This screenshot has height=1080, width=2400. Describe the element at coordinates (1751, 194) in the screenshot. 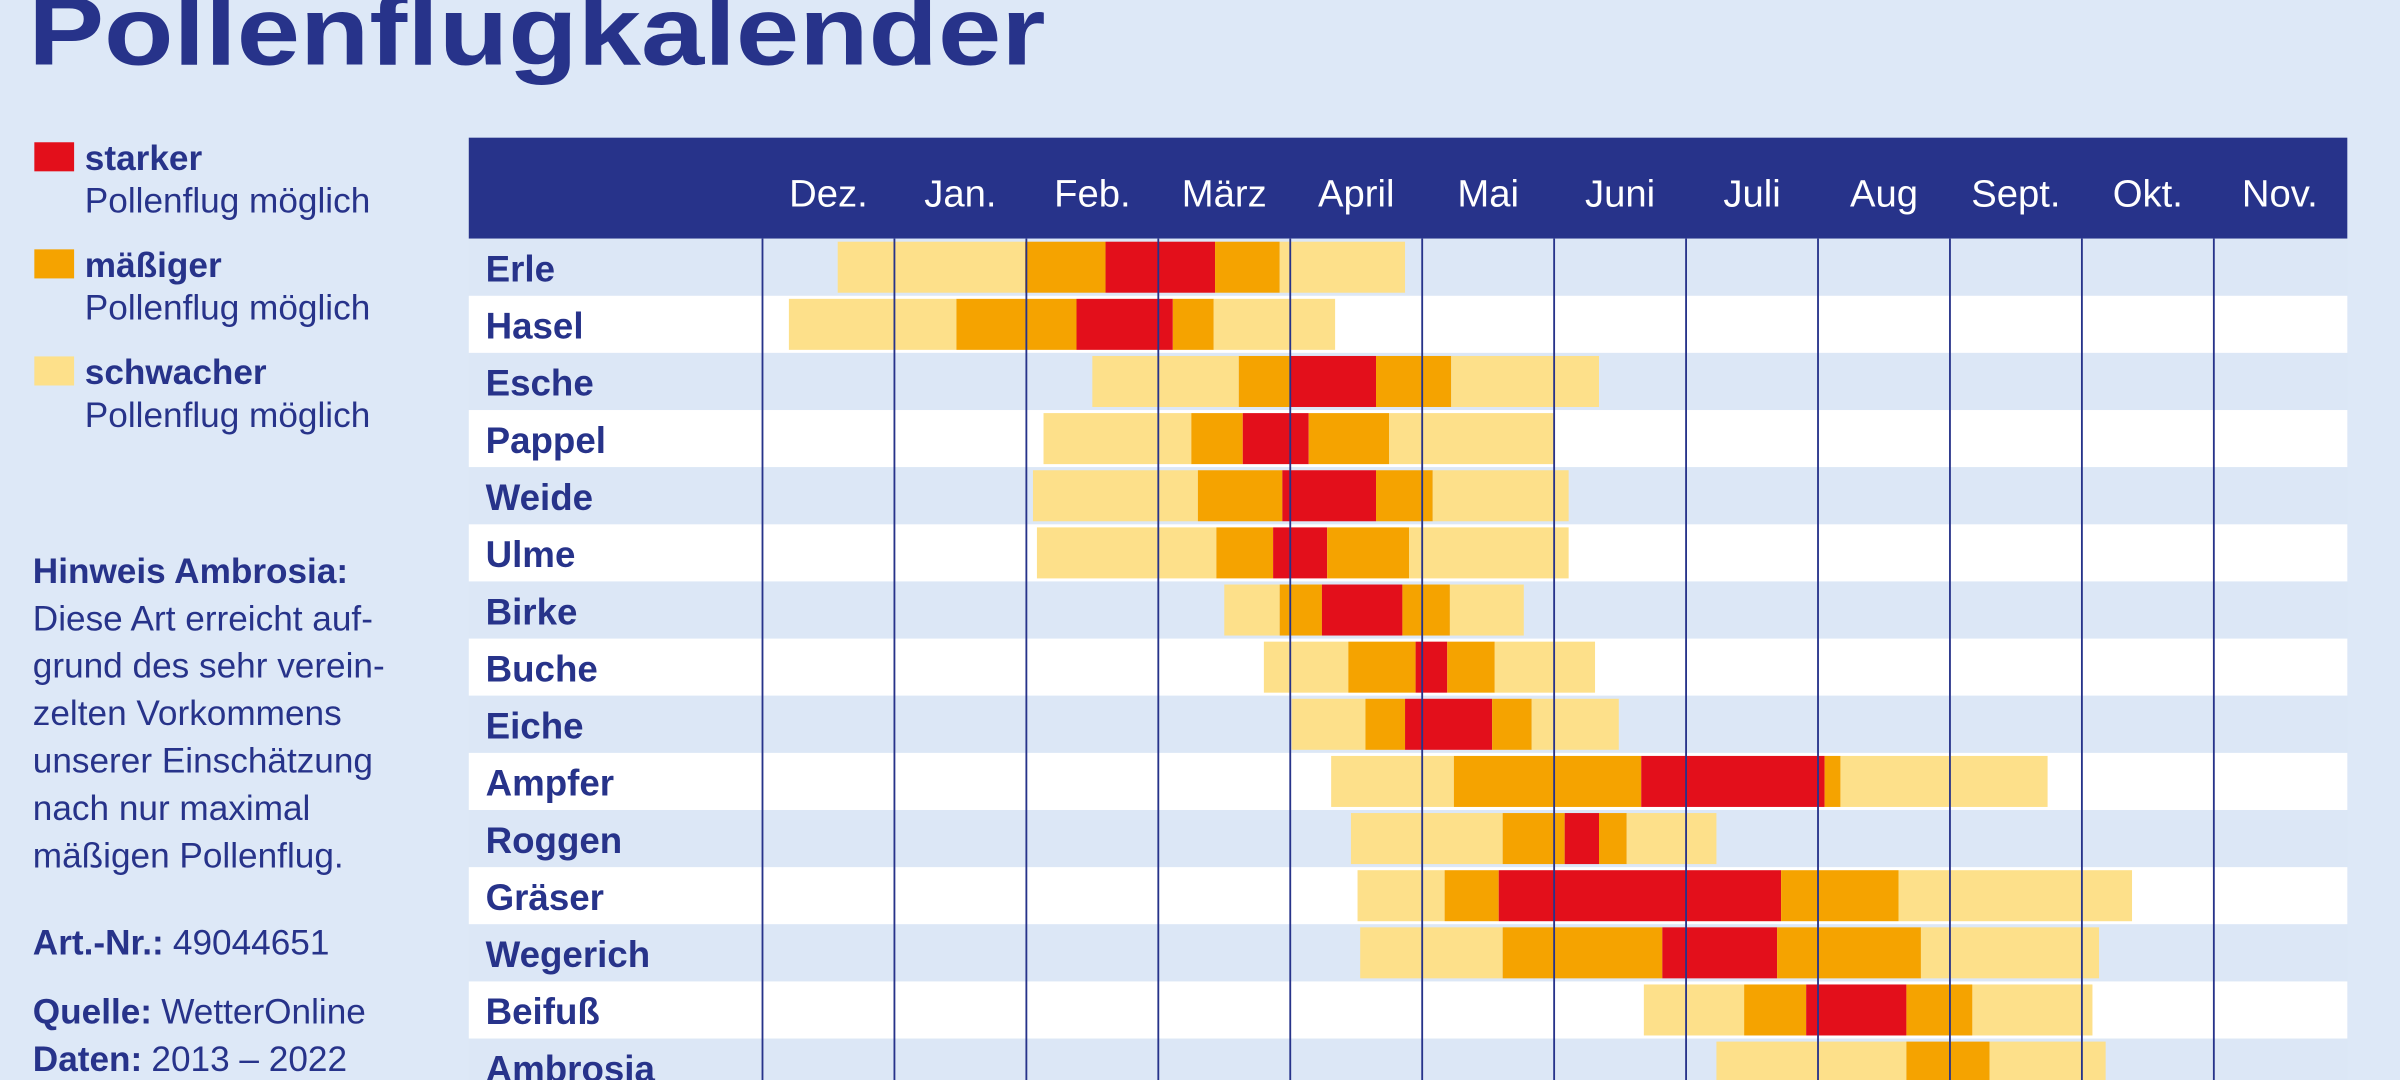

I see `month-label: Juli` at that location.